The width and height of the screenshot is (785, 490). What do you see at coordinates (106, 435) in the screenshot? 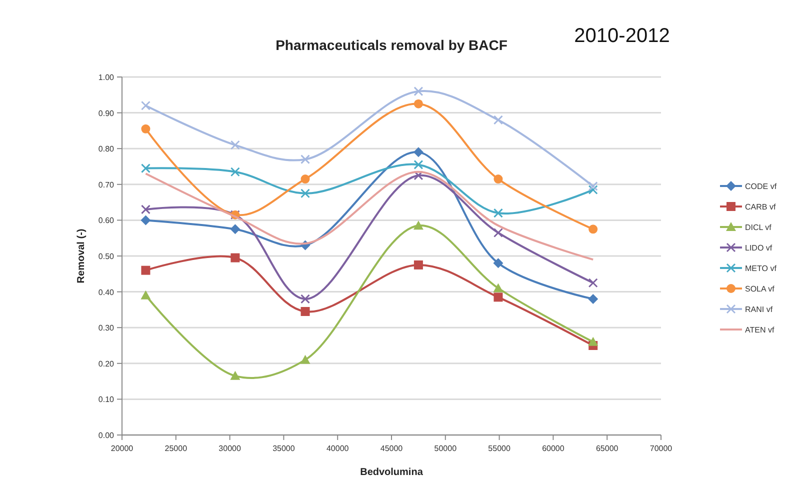
I see `y-tick-label: 0.00` at bounding box center [106, 435].